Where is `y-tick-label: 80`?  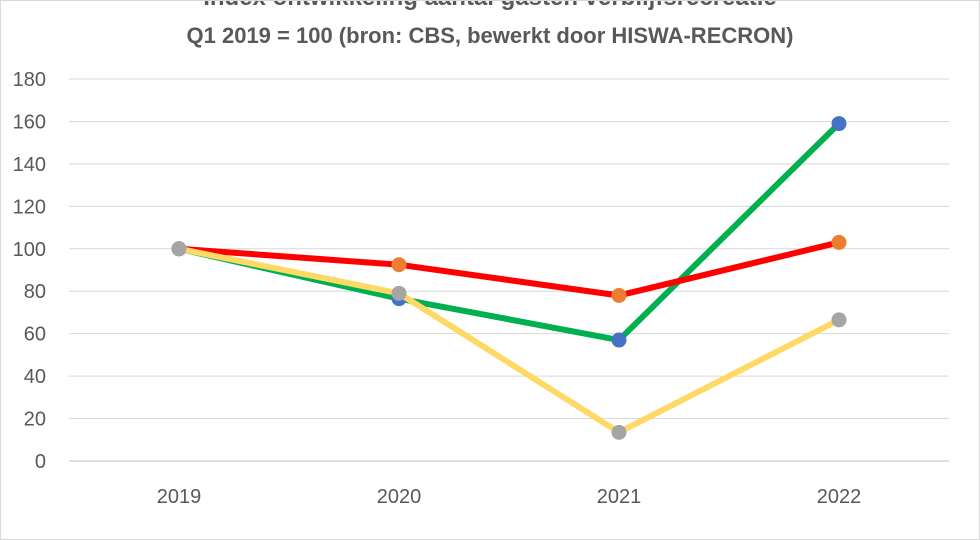
y-tick-label: 80 is located at coordinates (35, 292).